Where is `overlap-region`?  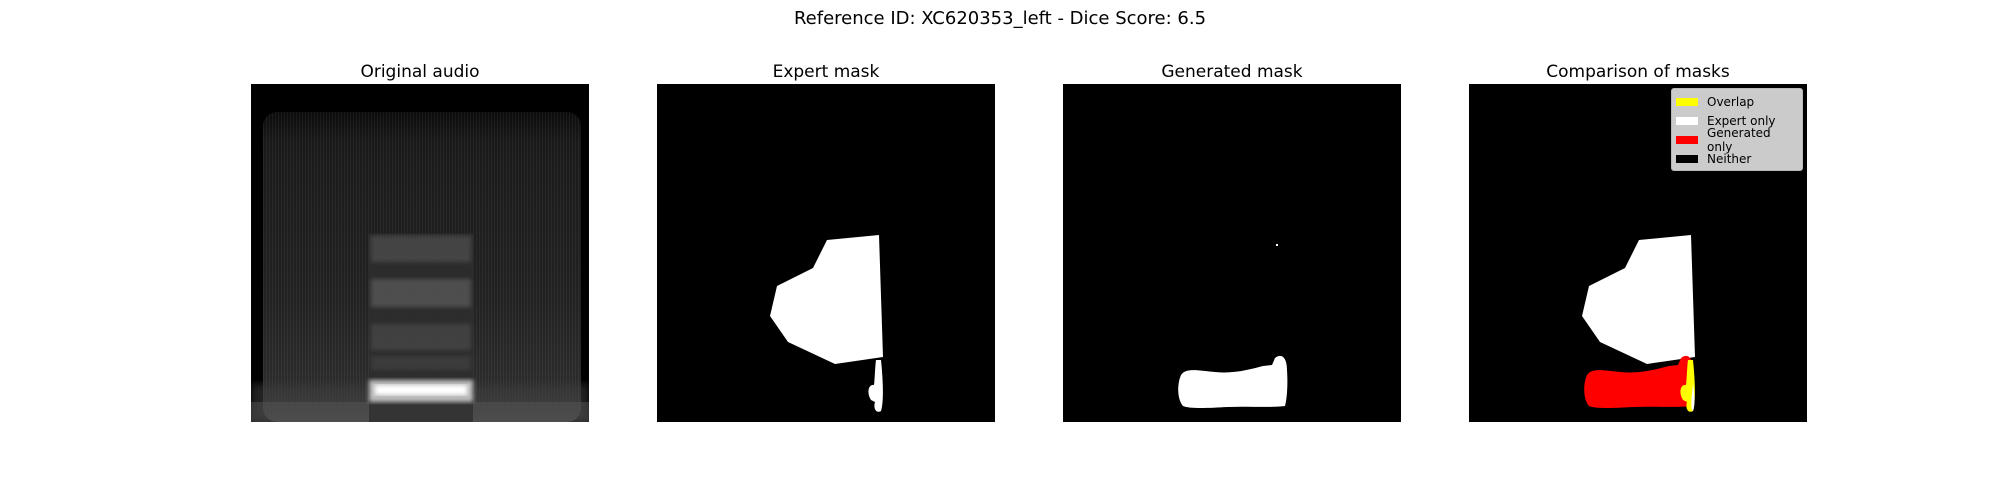 overlap-region is located at coordinates (1687, 386).